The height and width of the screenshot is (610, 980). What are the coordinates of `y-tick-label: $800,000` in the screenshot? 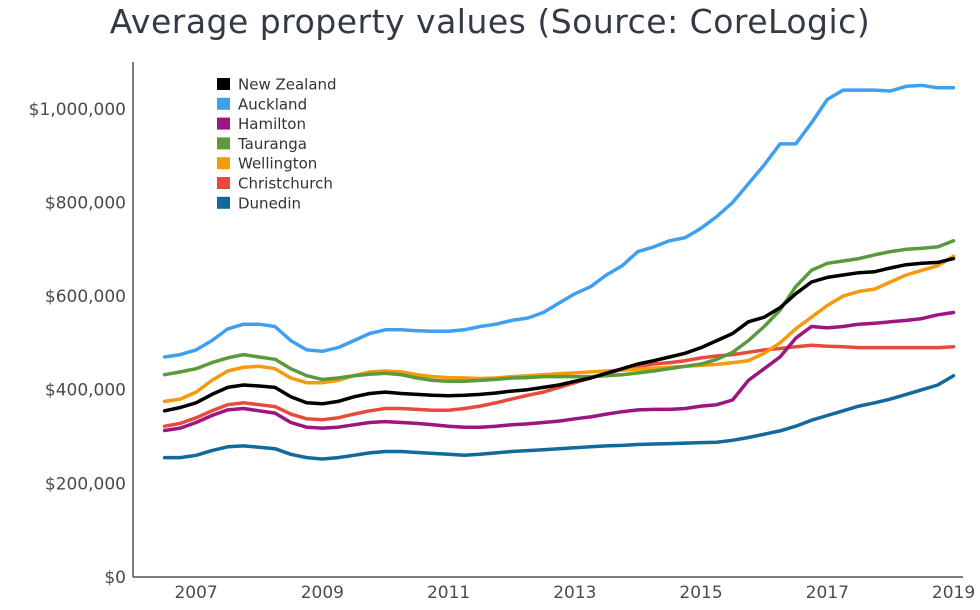 It's located at (85, 203).